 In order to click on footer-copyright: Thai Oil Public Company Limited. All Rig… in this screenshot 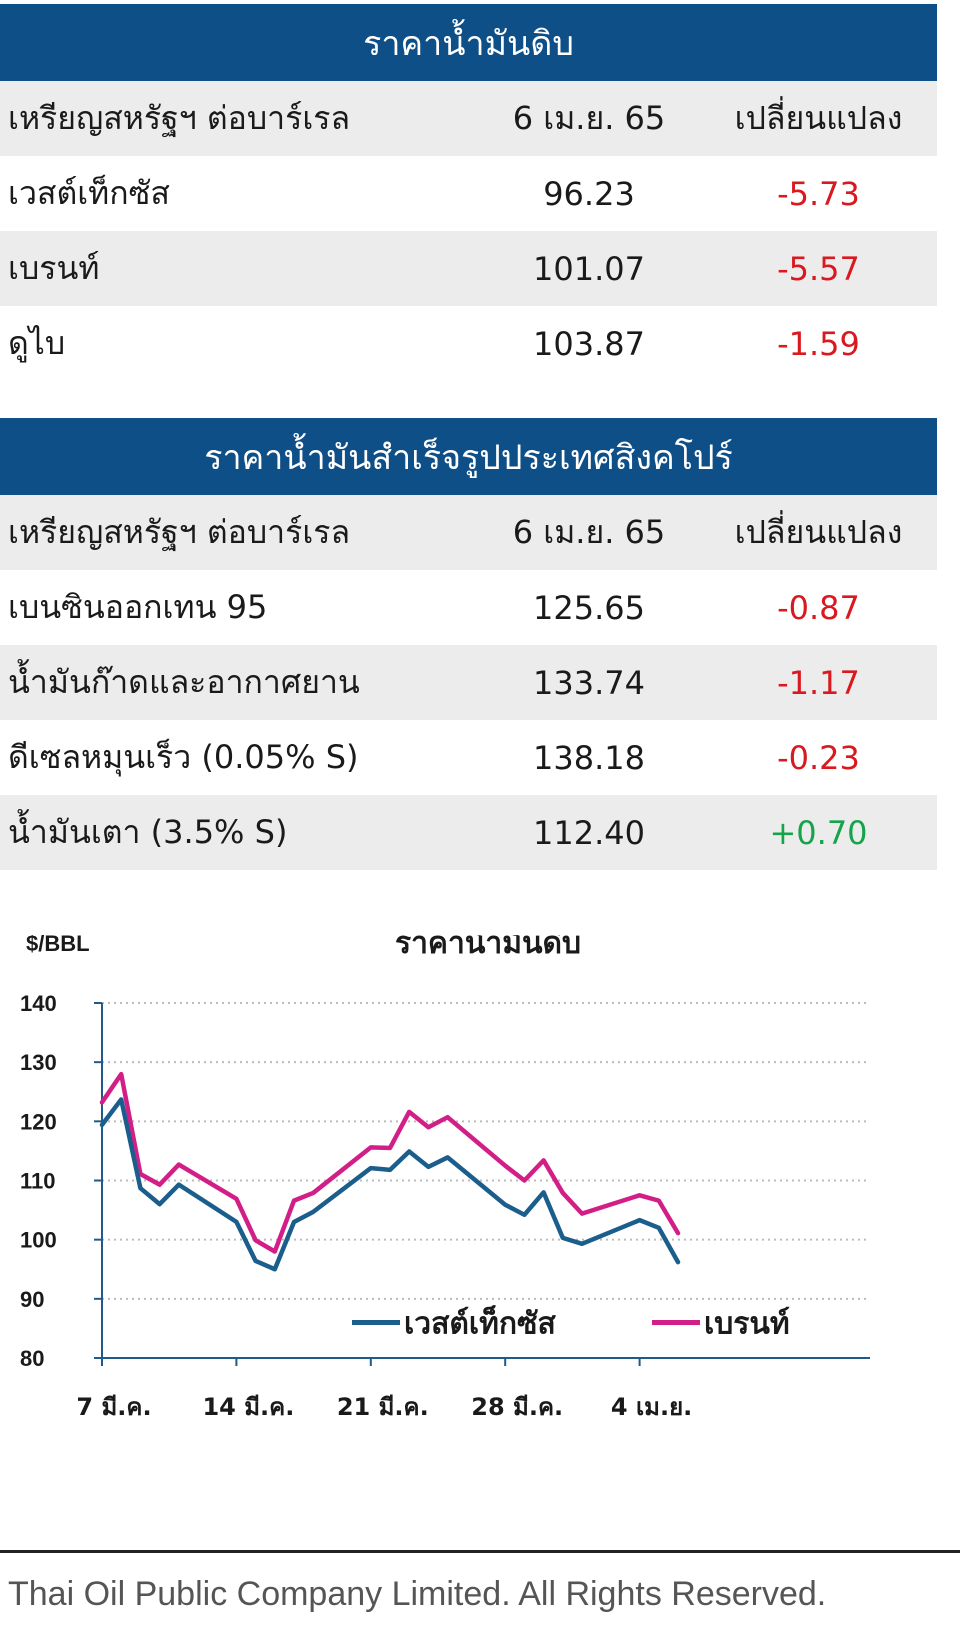, I will do `click(417, 1594)`.